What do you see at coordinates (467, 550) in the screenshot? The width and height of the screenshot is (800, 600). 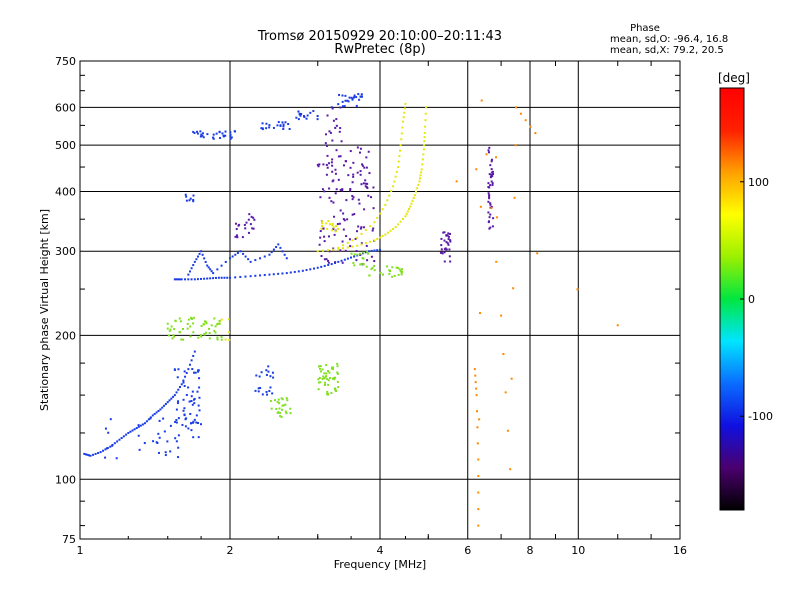 I see `x-tick-label: 6` at bounding box center [467, 550].